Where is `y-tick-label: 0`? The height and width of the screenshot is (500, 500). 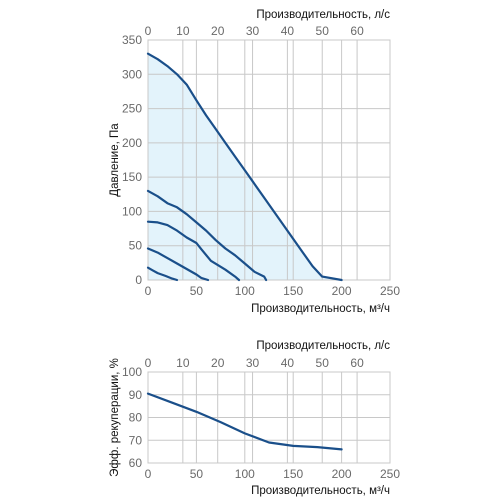
y-tick-label: 0 is located at coordinates (138, 280).